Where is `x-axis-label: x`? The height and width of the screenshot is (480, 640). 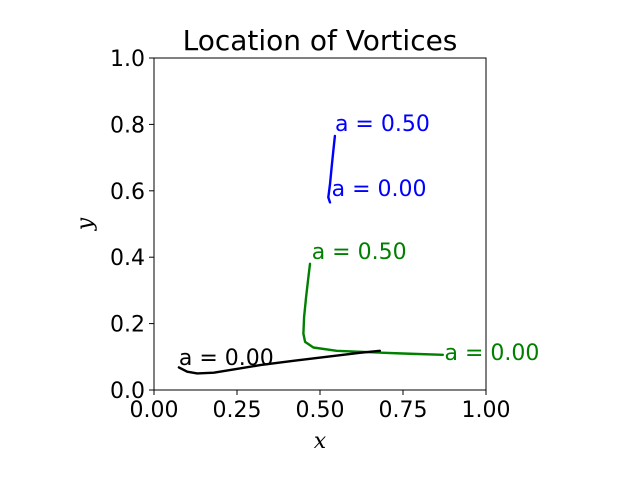
x-axis-label: x is located at coordinates (320, 441).